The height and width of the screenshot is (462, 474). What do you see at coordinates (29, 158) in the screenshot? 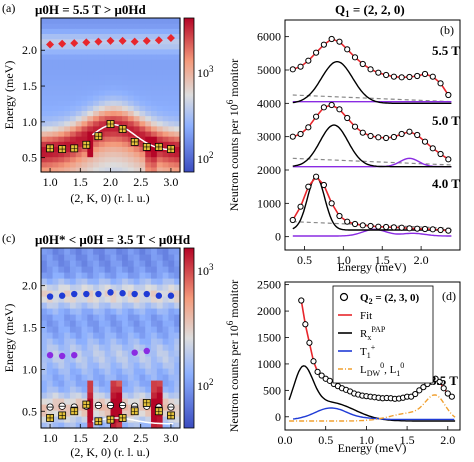
I see `panel-a-ytick-0: 0.5` at bounding box center [29, 158].